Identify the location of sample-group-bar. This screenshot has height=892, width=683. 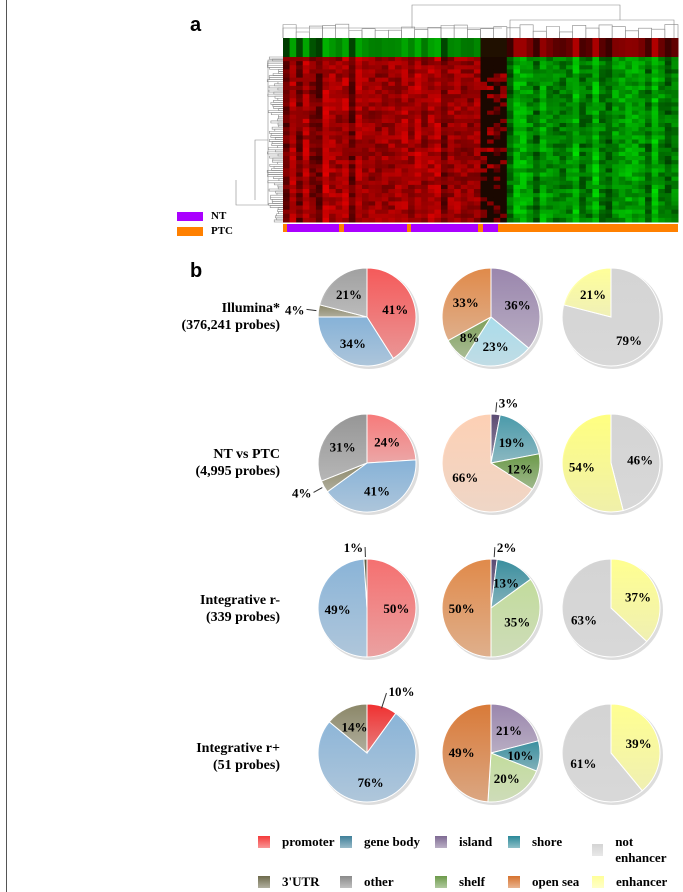
(490, 228).